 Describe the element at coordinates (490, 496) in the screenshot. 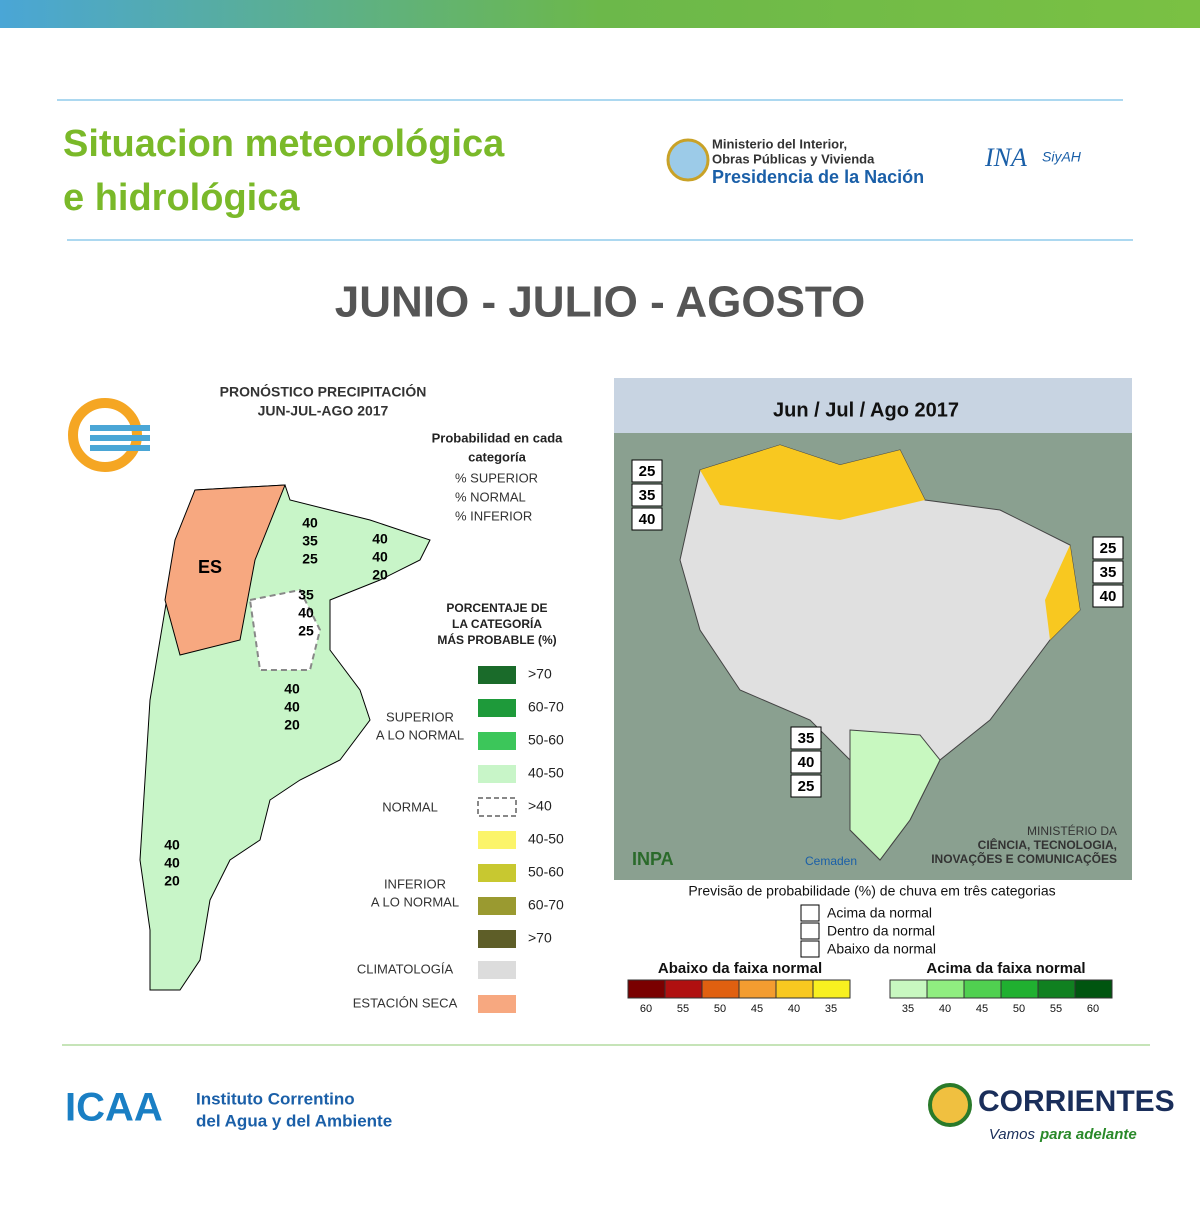

I see `text: % NORMAL` at that location.